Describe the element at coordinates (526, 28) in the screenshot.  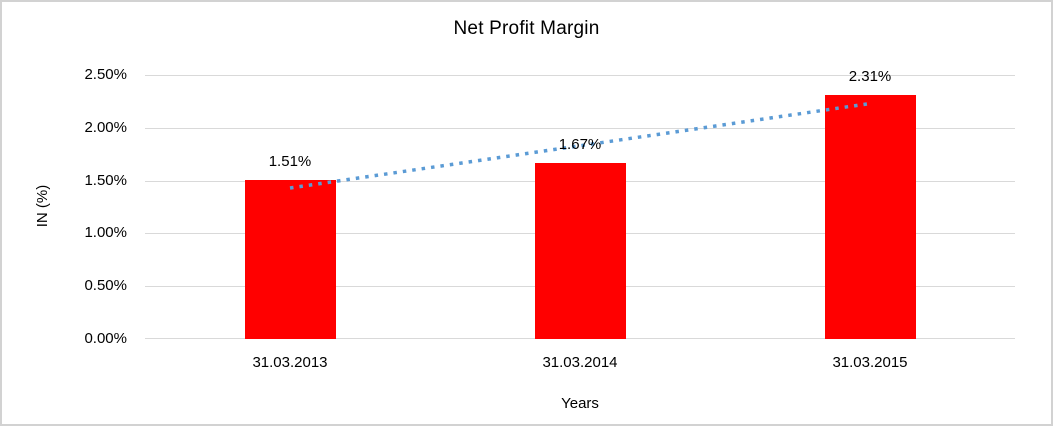
I see `chart-title: Net Profit Margin` at that location.